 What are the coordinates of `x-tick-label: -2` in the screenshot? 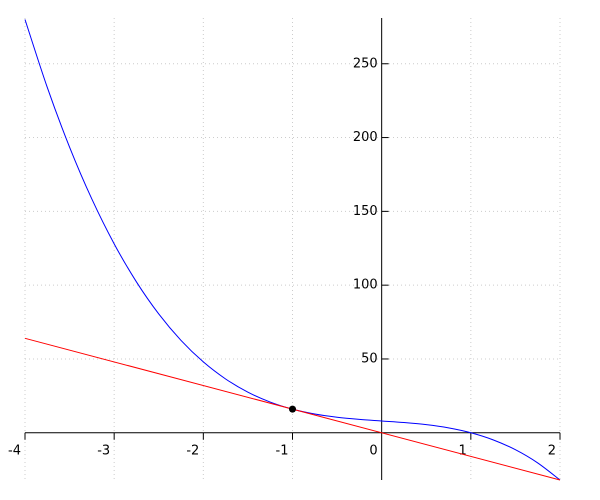 It's located at (192, 450).